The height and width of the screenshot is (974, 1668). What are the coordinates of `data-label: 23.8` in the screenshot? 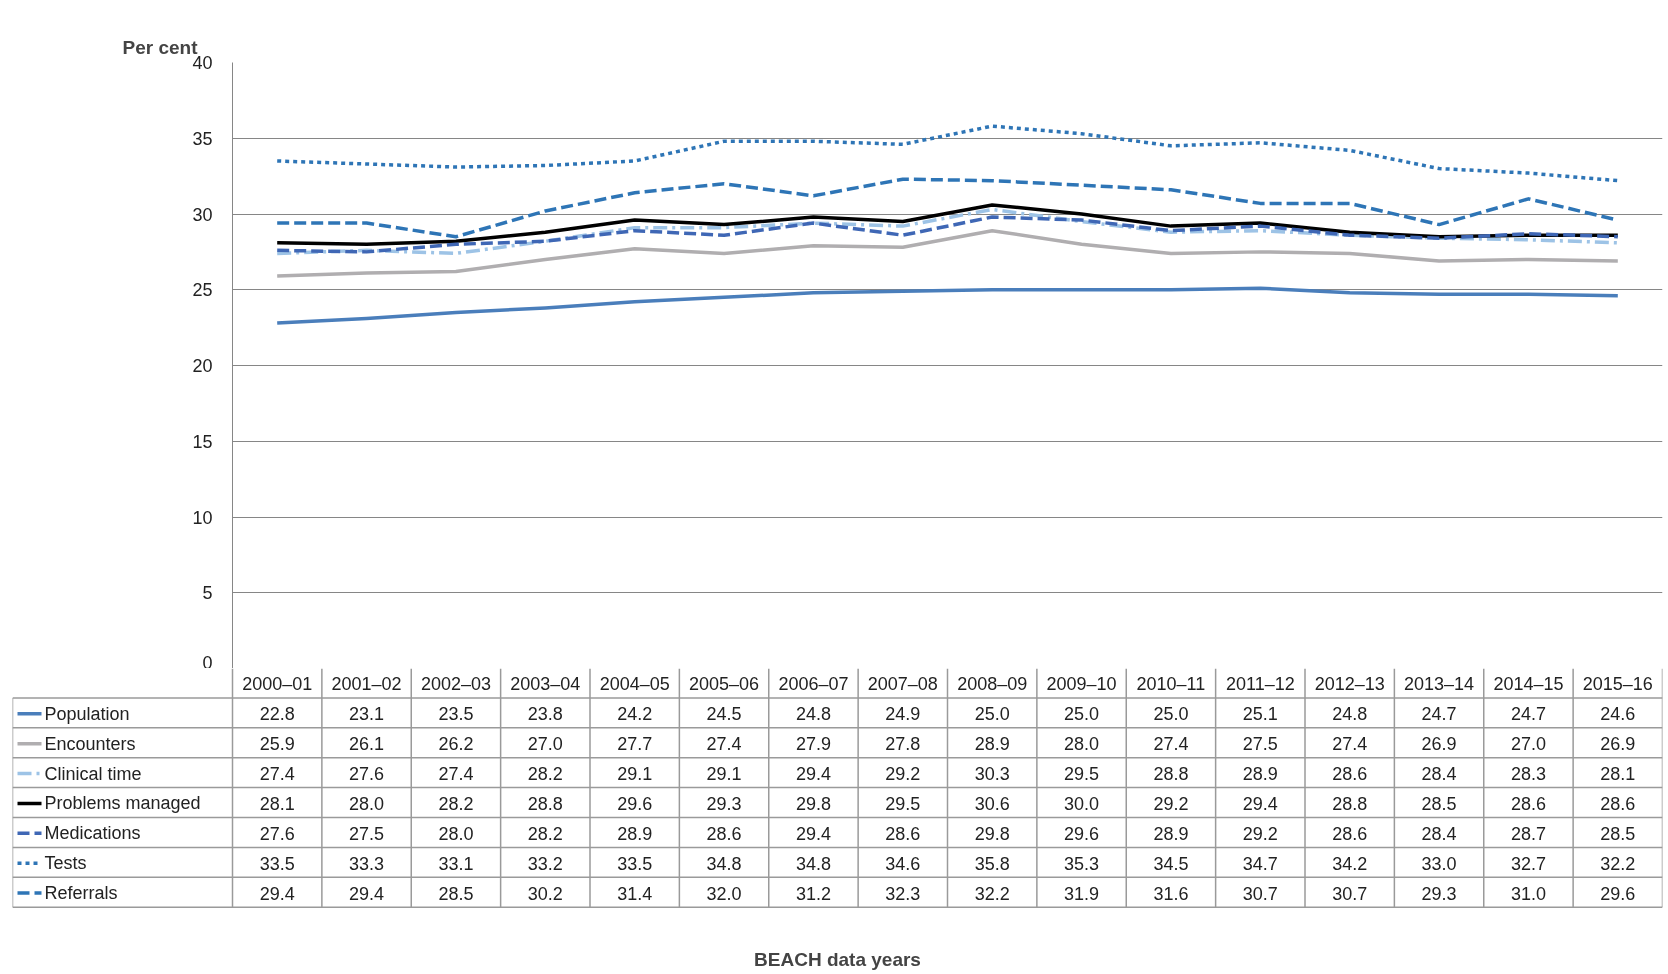 It's located at (545, 714).